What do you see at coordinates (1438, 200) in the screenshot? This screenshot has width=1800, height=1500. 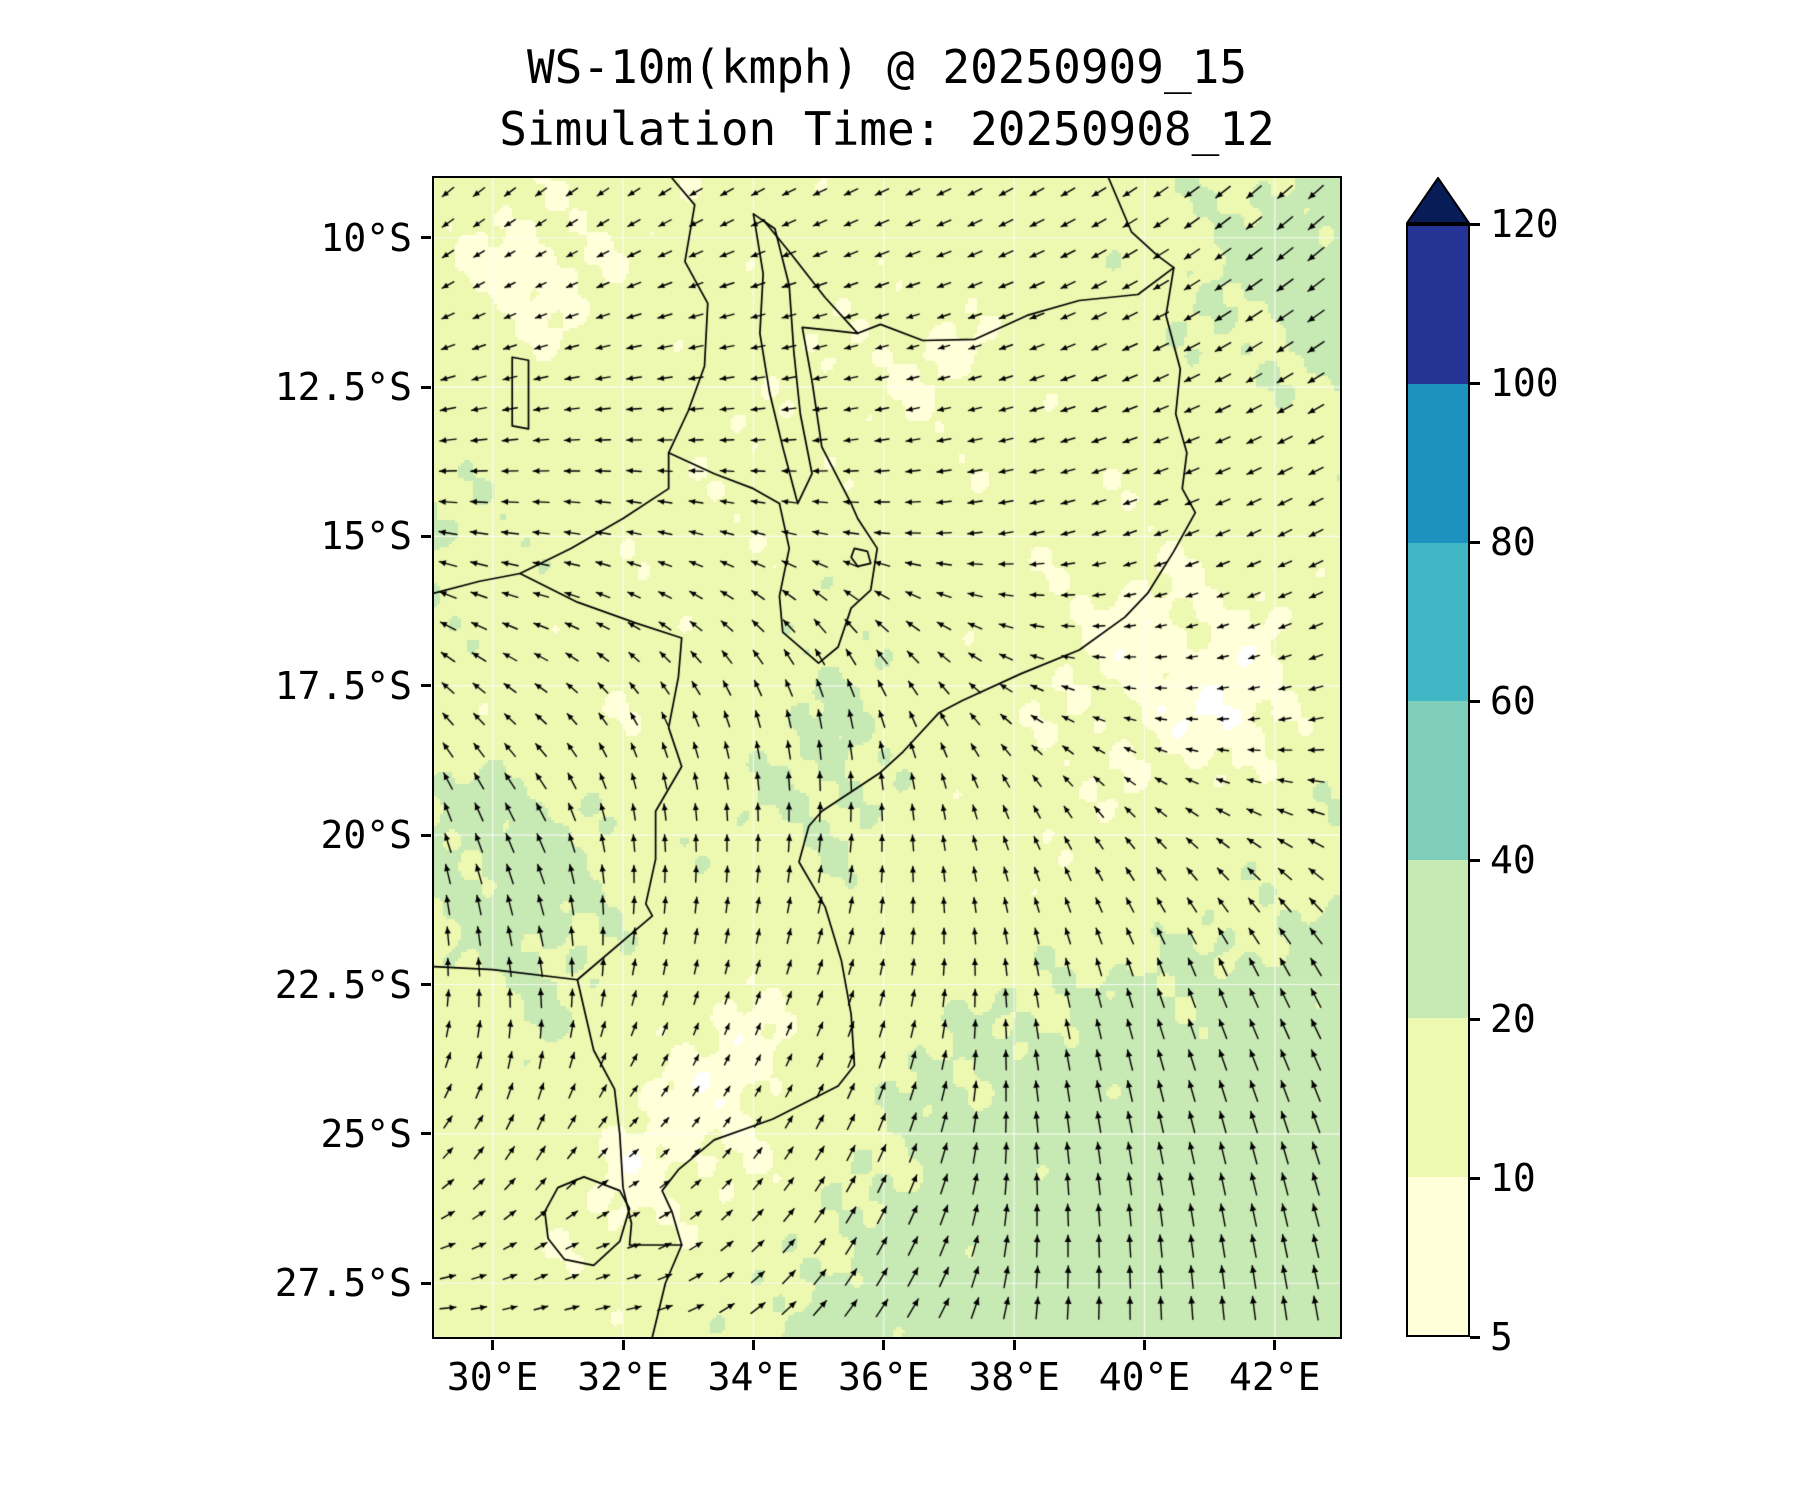 I see `colorbar-extend-triangle` at bounding box center [1438, 200].